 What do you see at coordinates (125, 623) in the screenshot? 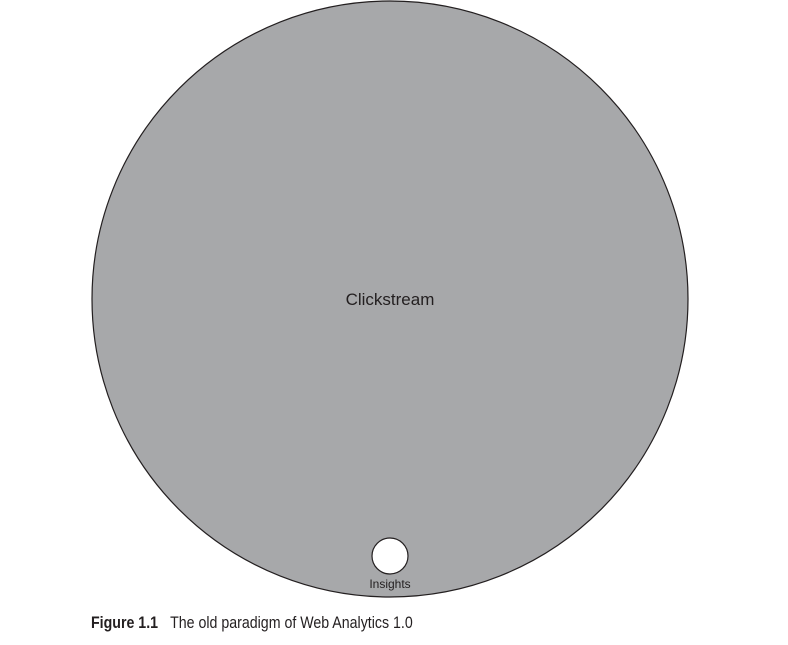
I see `figure-number: Figure 1.1` at bounding box center [125, 623].